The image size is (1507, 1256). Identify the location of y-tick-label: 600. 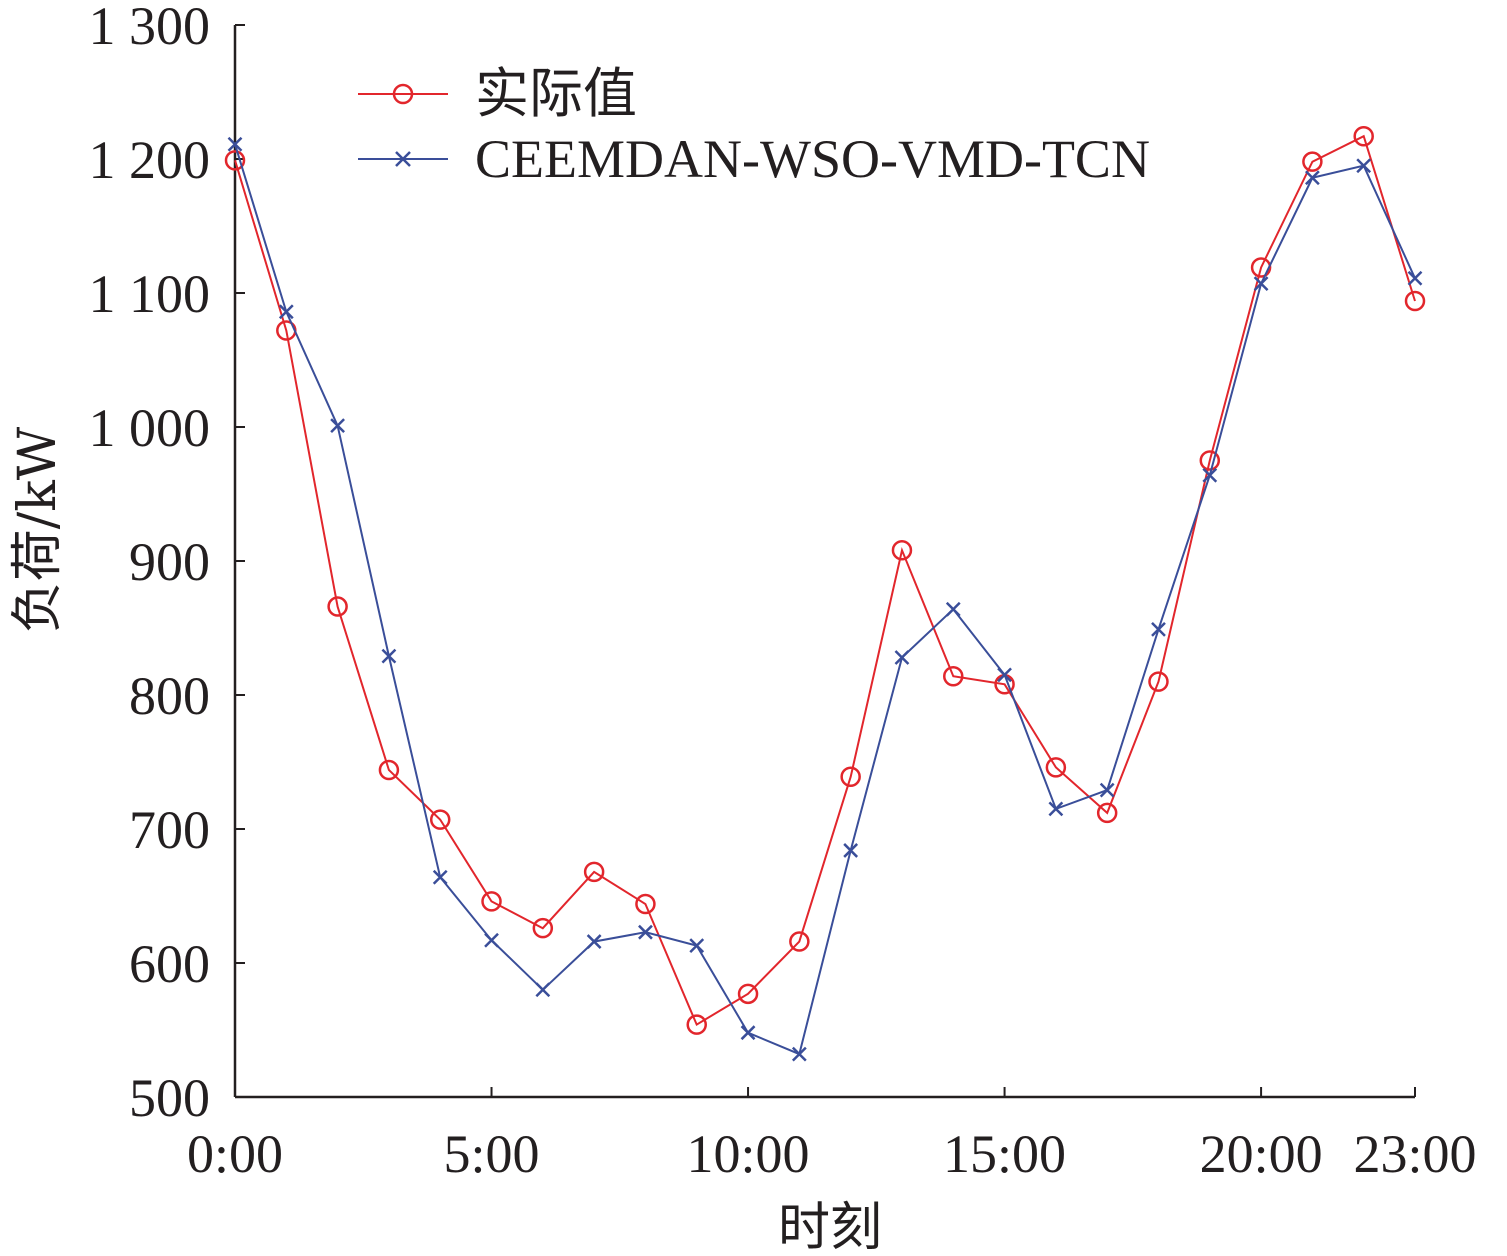
(169, 964).